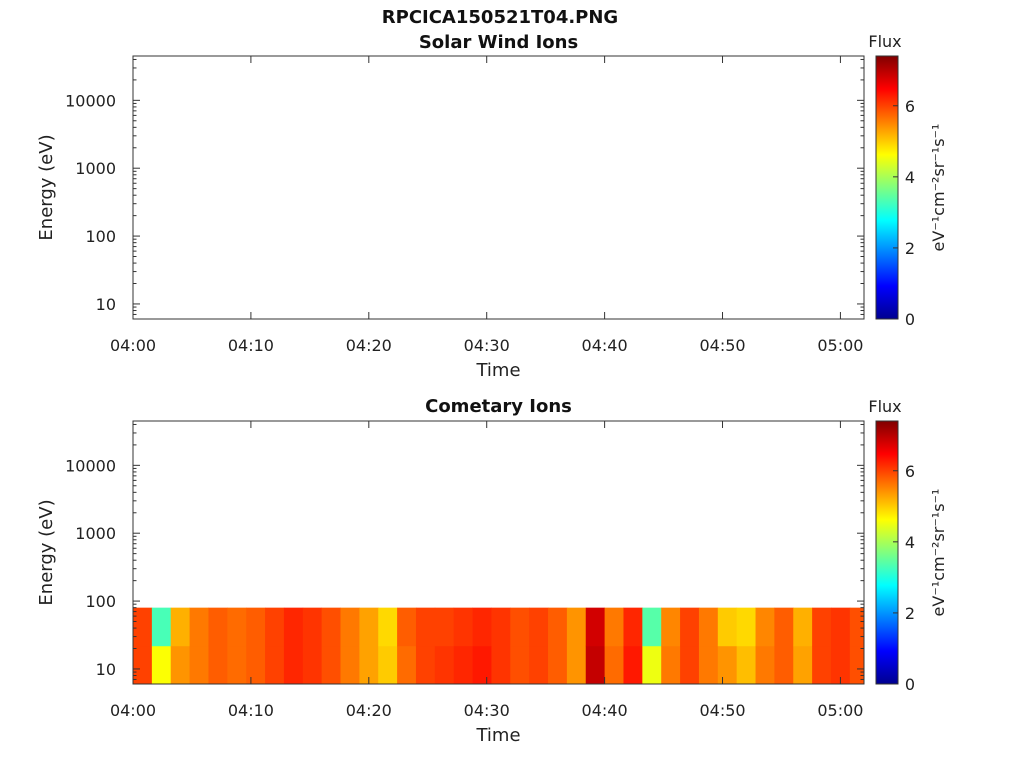 This screenshot has height=768, width=1024. What do you see at coordinates (910, 542) in the screenshot?
I see `colorbar-tick-label: 4` at bounding box center [910, 542].